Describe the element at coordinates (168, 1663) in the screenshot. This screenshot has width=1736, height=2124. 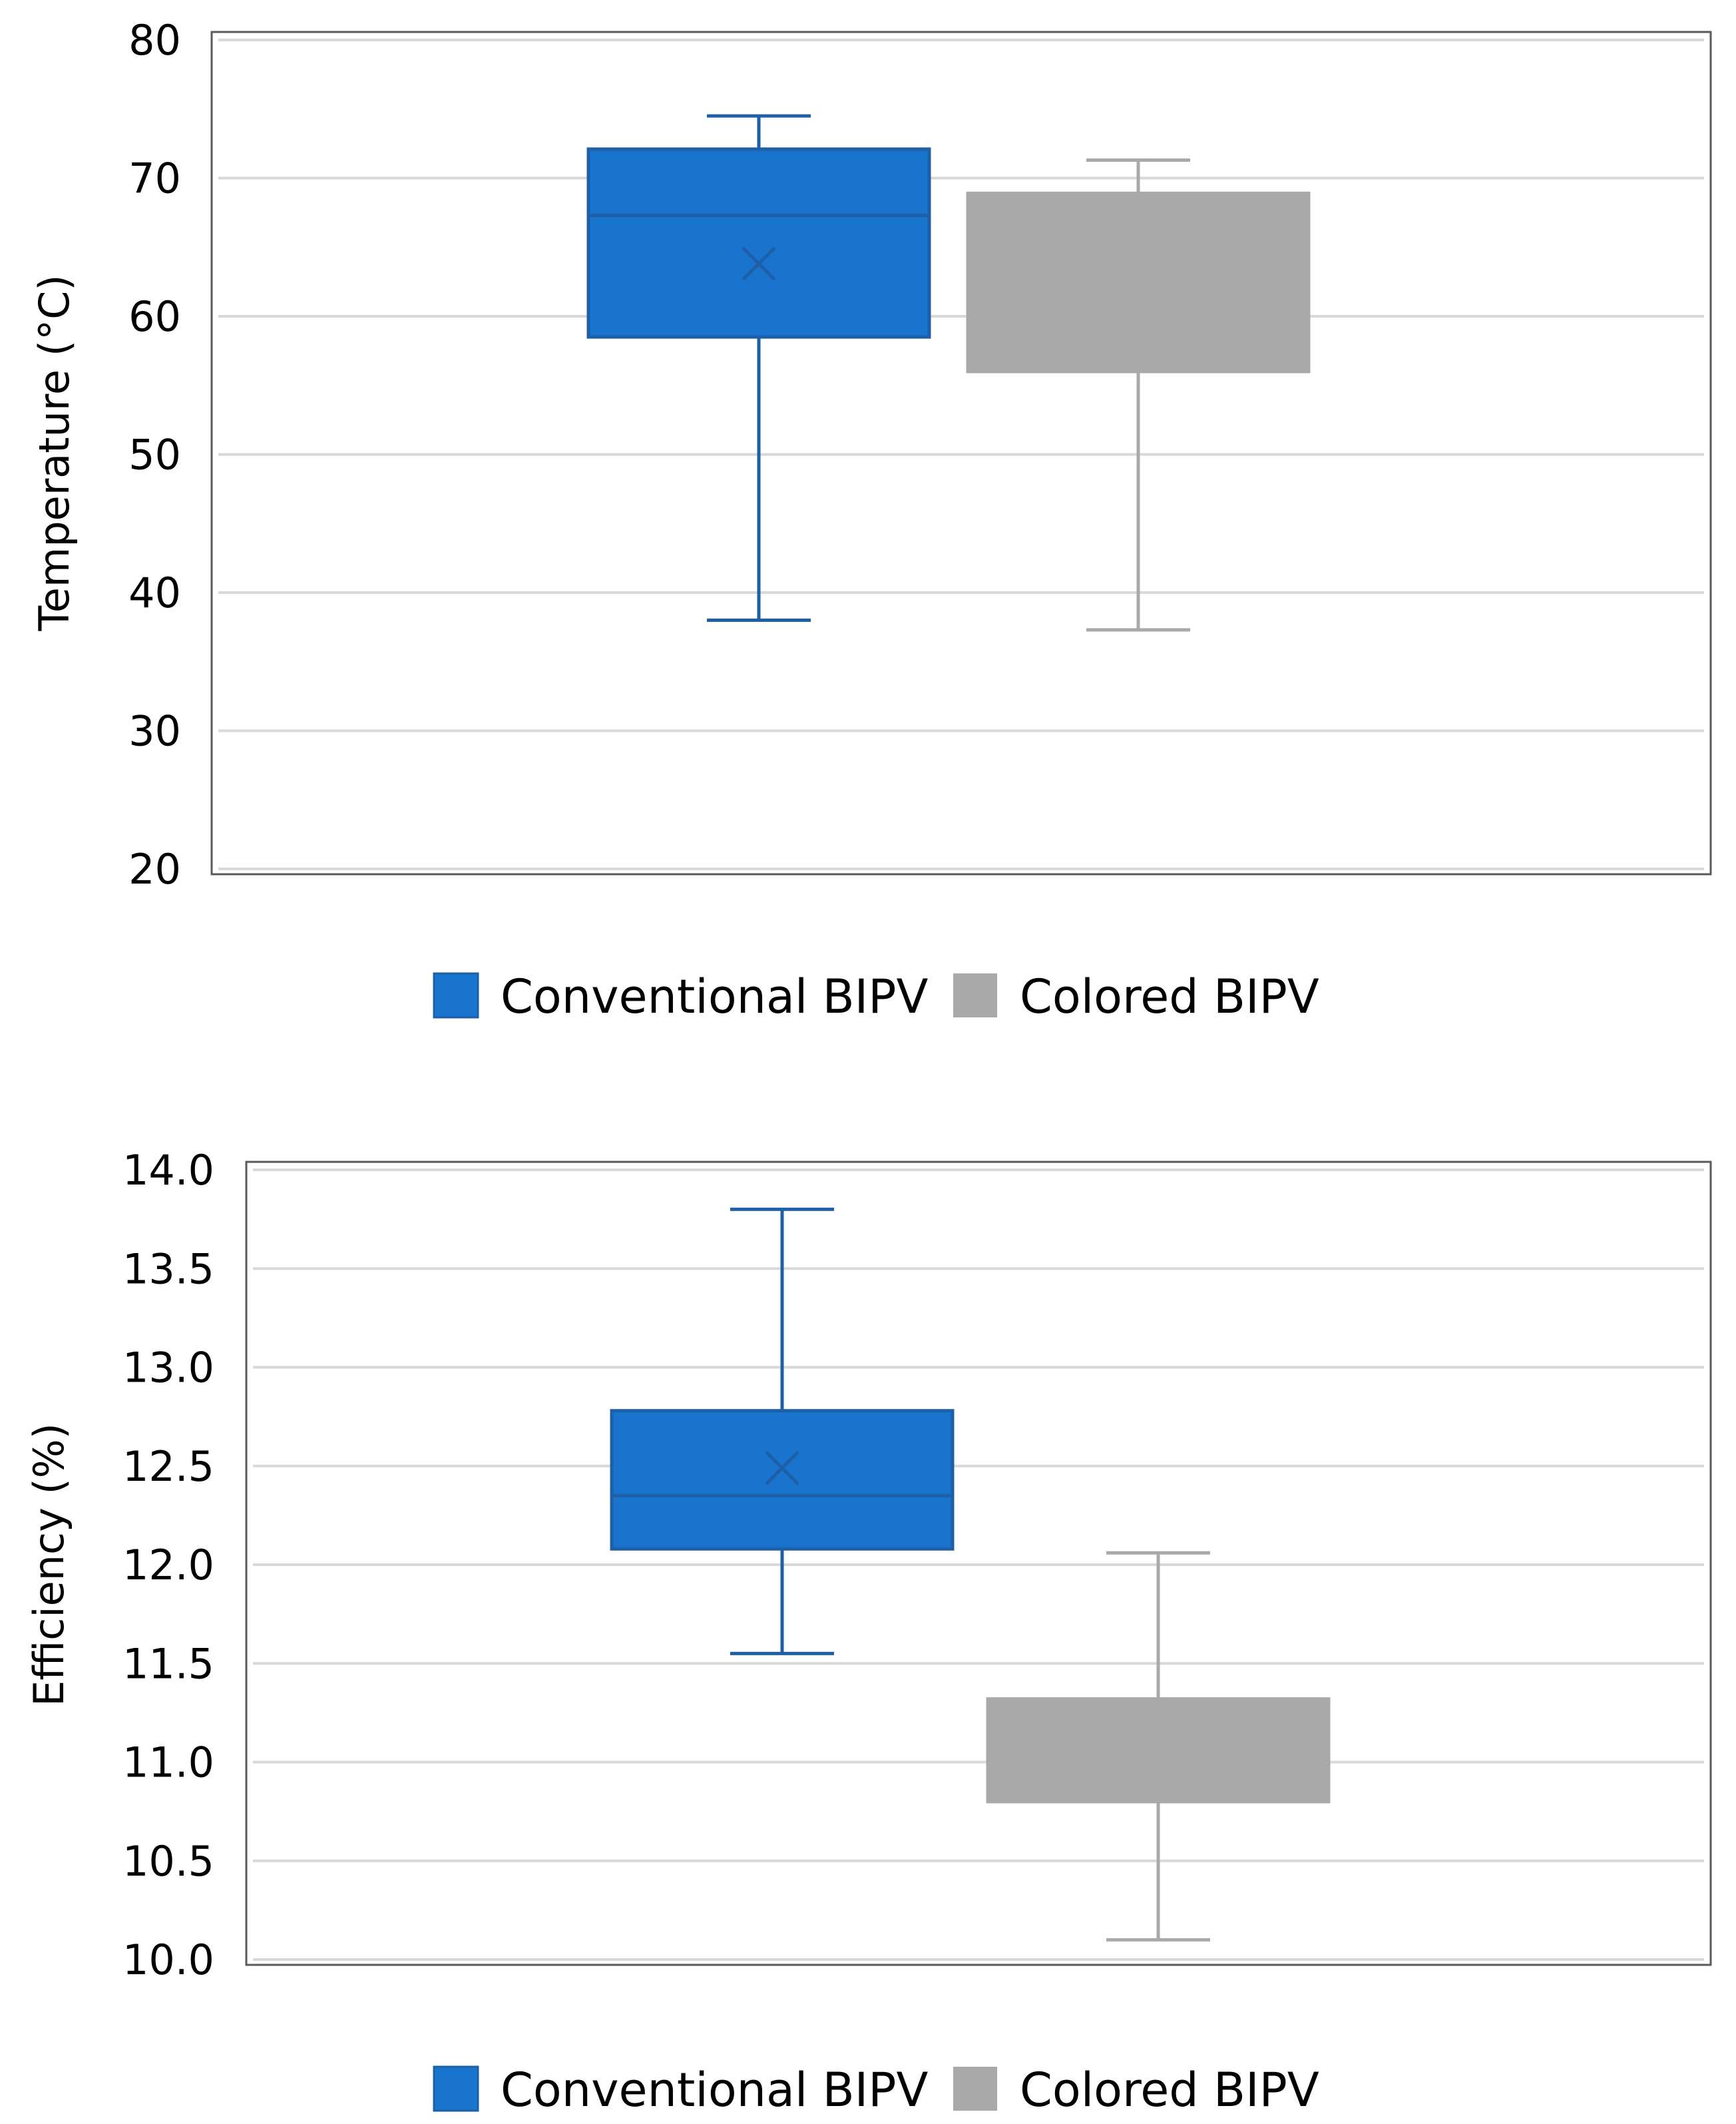
I see `efficiency-y-tick-label: 11.5` at that location.